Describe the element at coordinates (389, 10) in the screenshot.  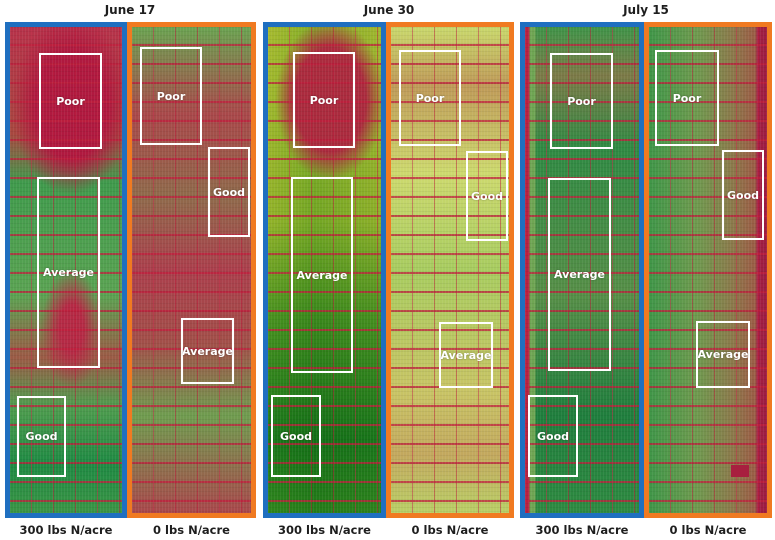
I see `date-heading-june-30: June 30` at that location.